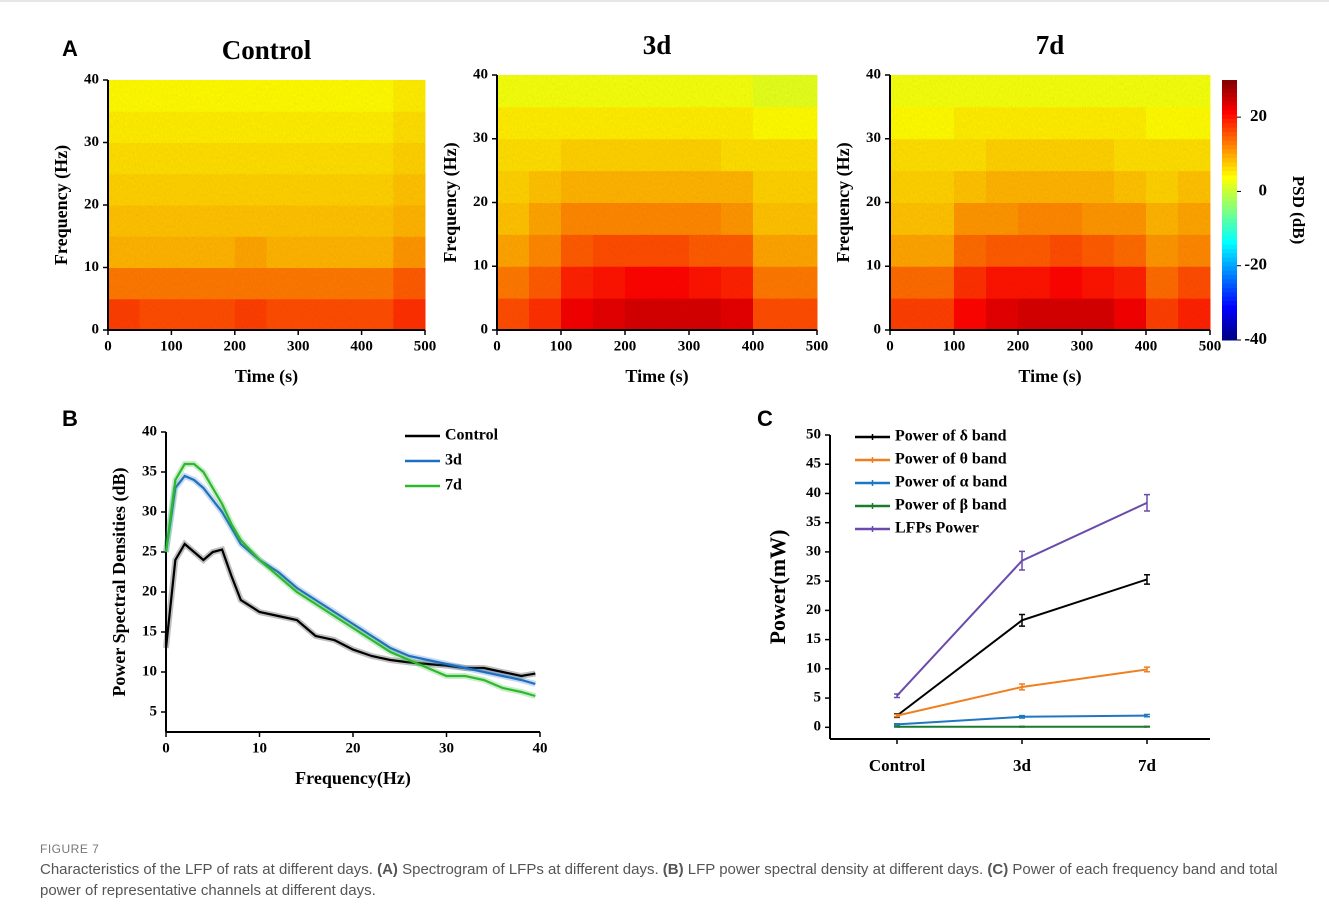 This screenshot has width=1329, height=908. I want to click on texture, so click(657, 202).